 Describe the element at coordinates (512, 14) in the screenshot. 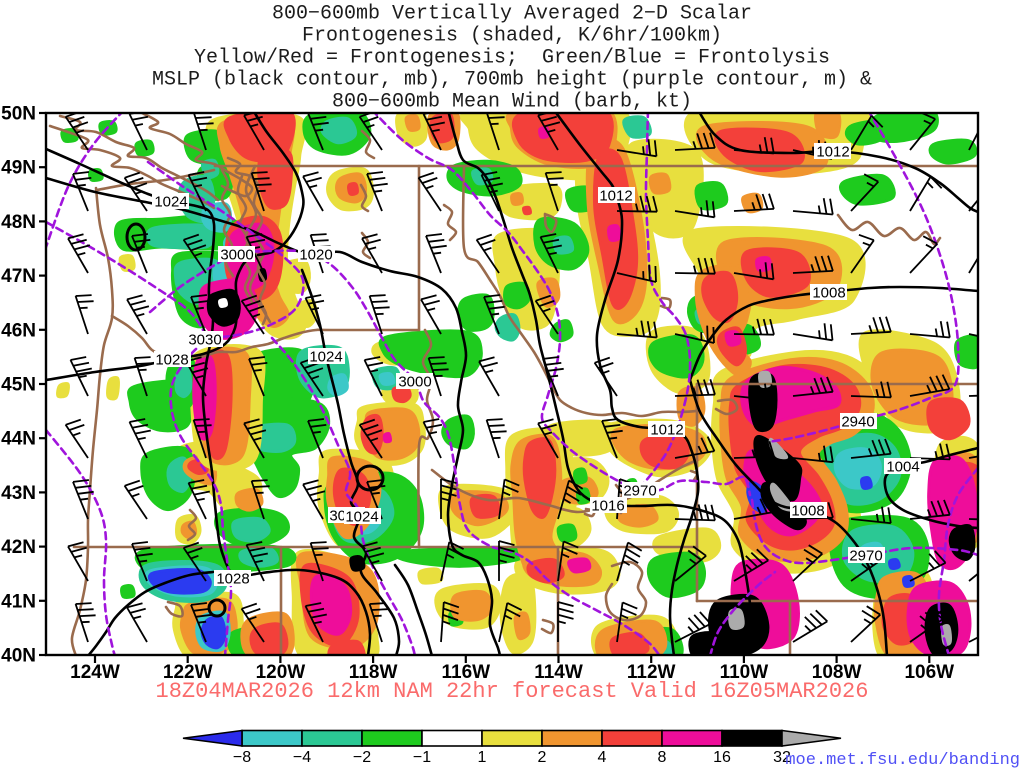

I see `svg-text:800−600mb Vertically Averaged: 800−600mb Vertically Averaged 2−D Scalar` at that location.